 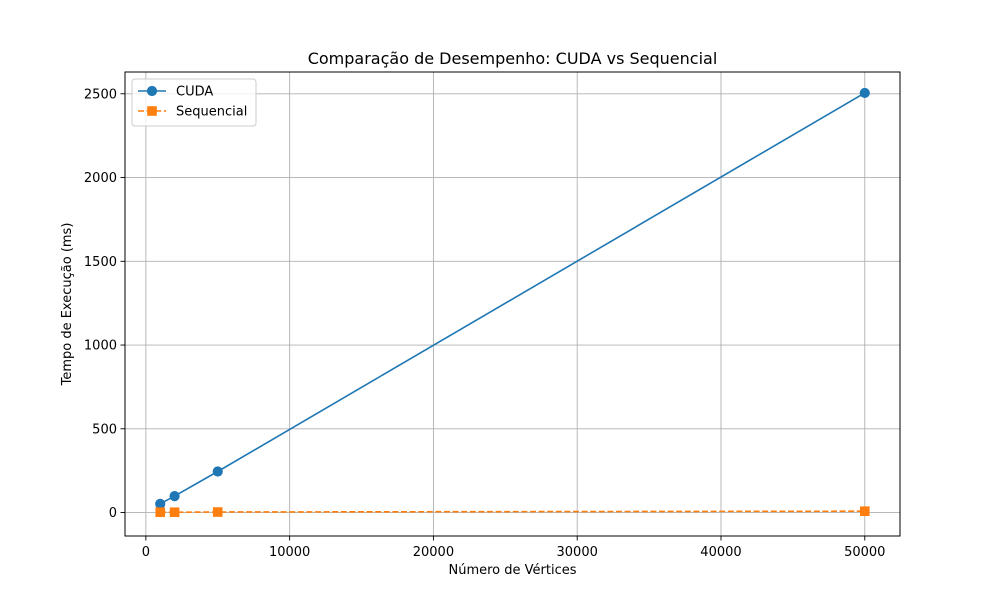 I want to click on y-tick-label: 2500, so click(x=100, y=94).